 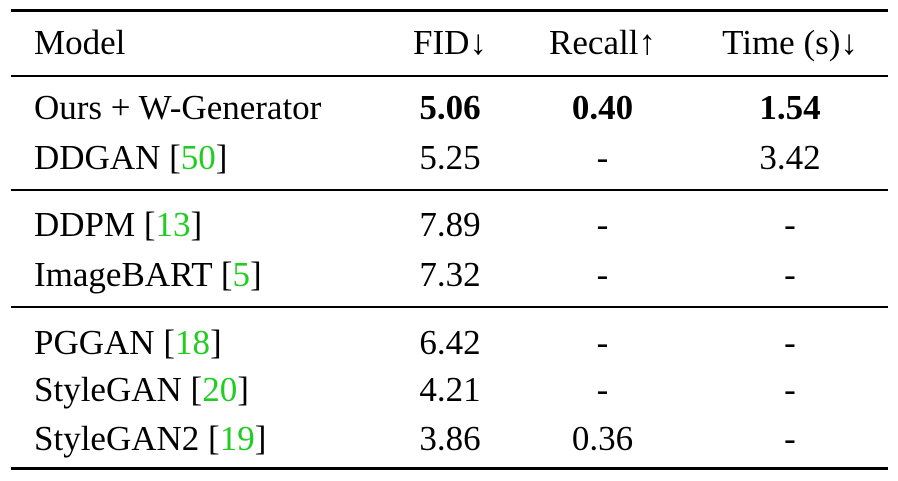 I want to click on table-row: DDPM [13] 7.89 - -, so click(x=449, y=225).